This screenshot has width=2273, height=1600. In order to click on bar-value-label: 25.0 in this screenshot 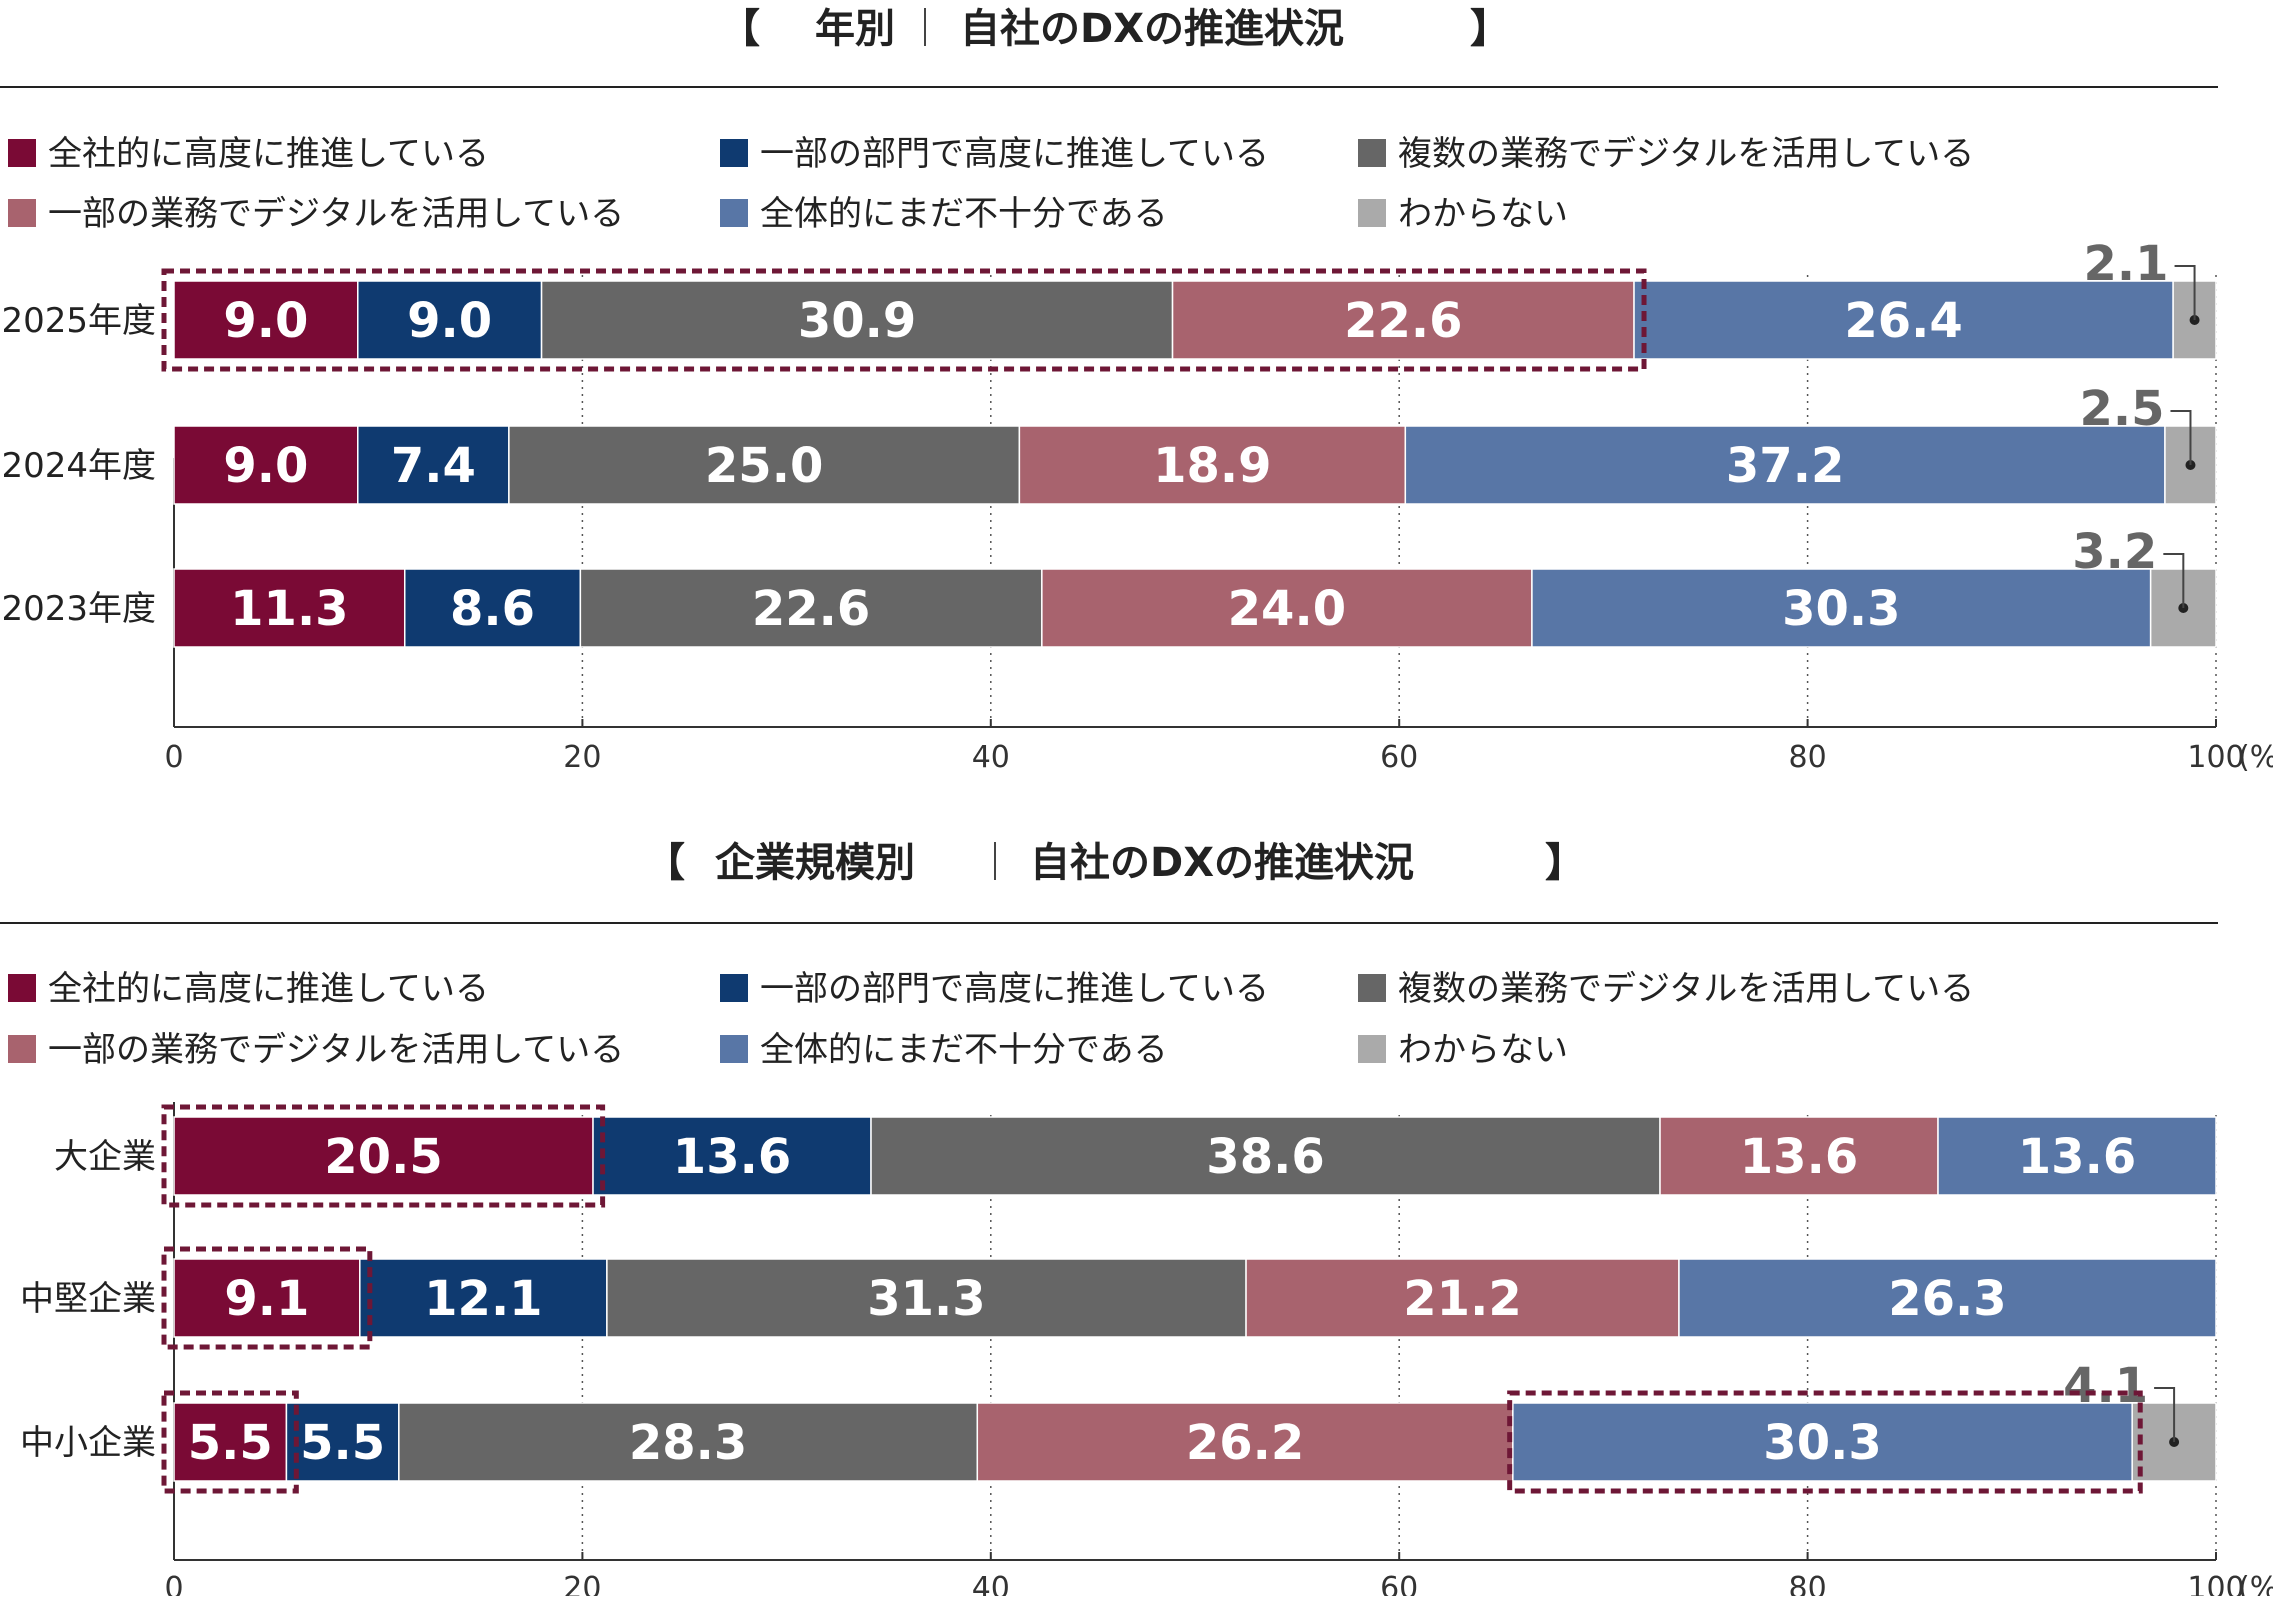, I will do `click(764, 466)`.